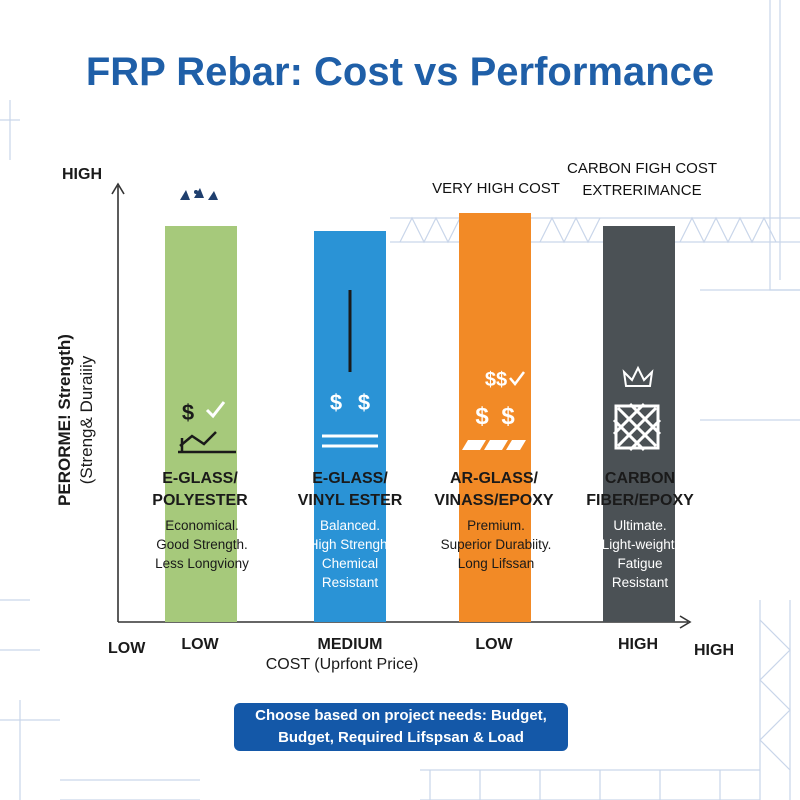  Describe the element at coordinates (640, 563) in the screenshot. I see `bar-4-desc-line3: Fatigue` at that location.